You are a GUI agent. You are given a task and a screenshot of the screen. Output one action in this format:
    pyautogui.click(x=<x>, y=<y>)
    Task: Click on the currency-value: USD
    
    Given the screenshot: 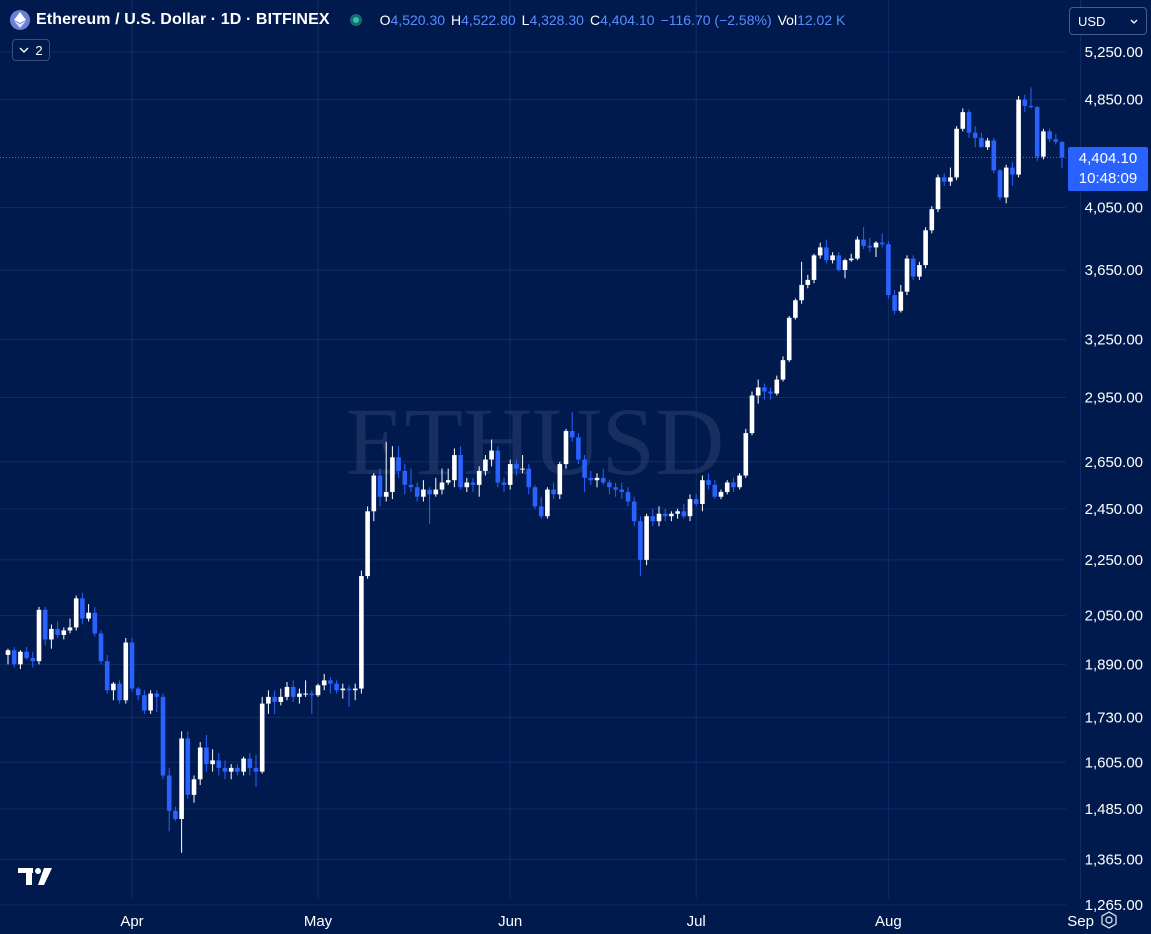 What is the action you would take?
    pyautogui.click(x=1092, y=21)
    